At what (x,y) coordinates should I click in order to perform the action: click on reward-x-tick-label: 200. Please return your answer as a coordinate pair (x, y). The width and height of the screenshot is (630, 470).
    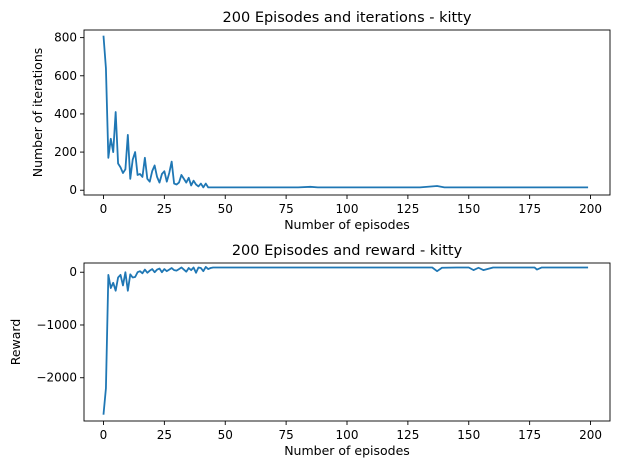
    Looking at the image, I should click on (590, 435).